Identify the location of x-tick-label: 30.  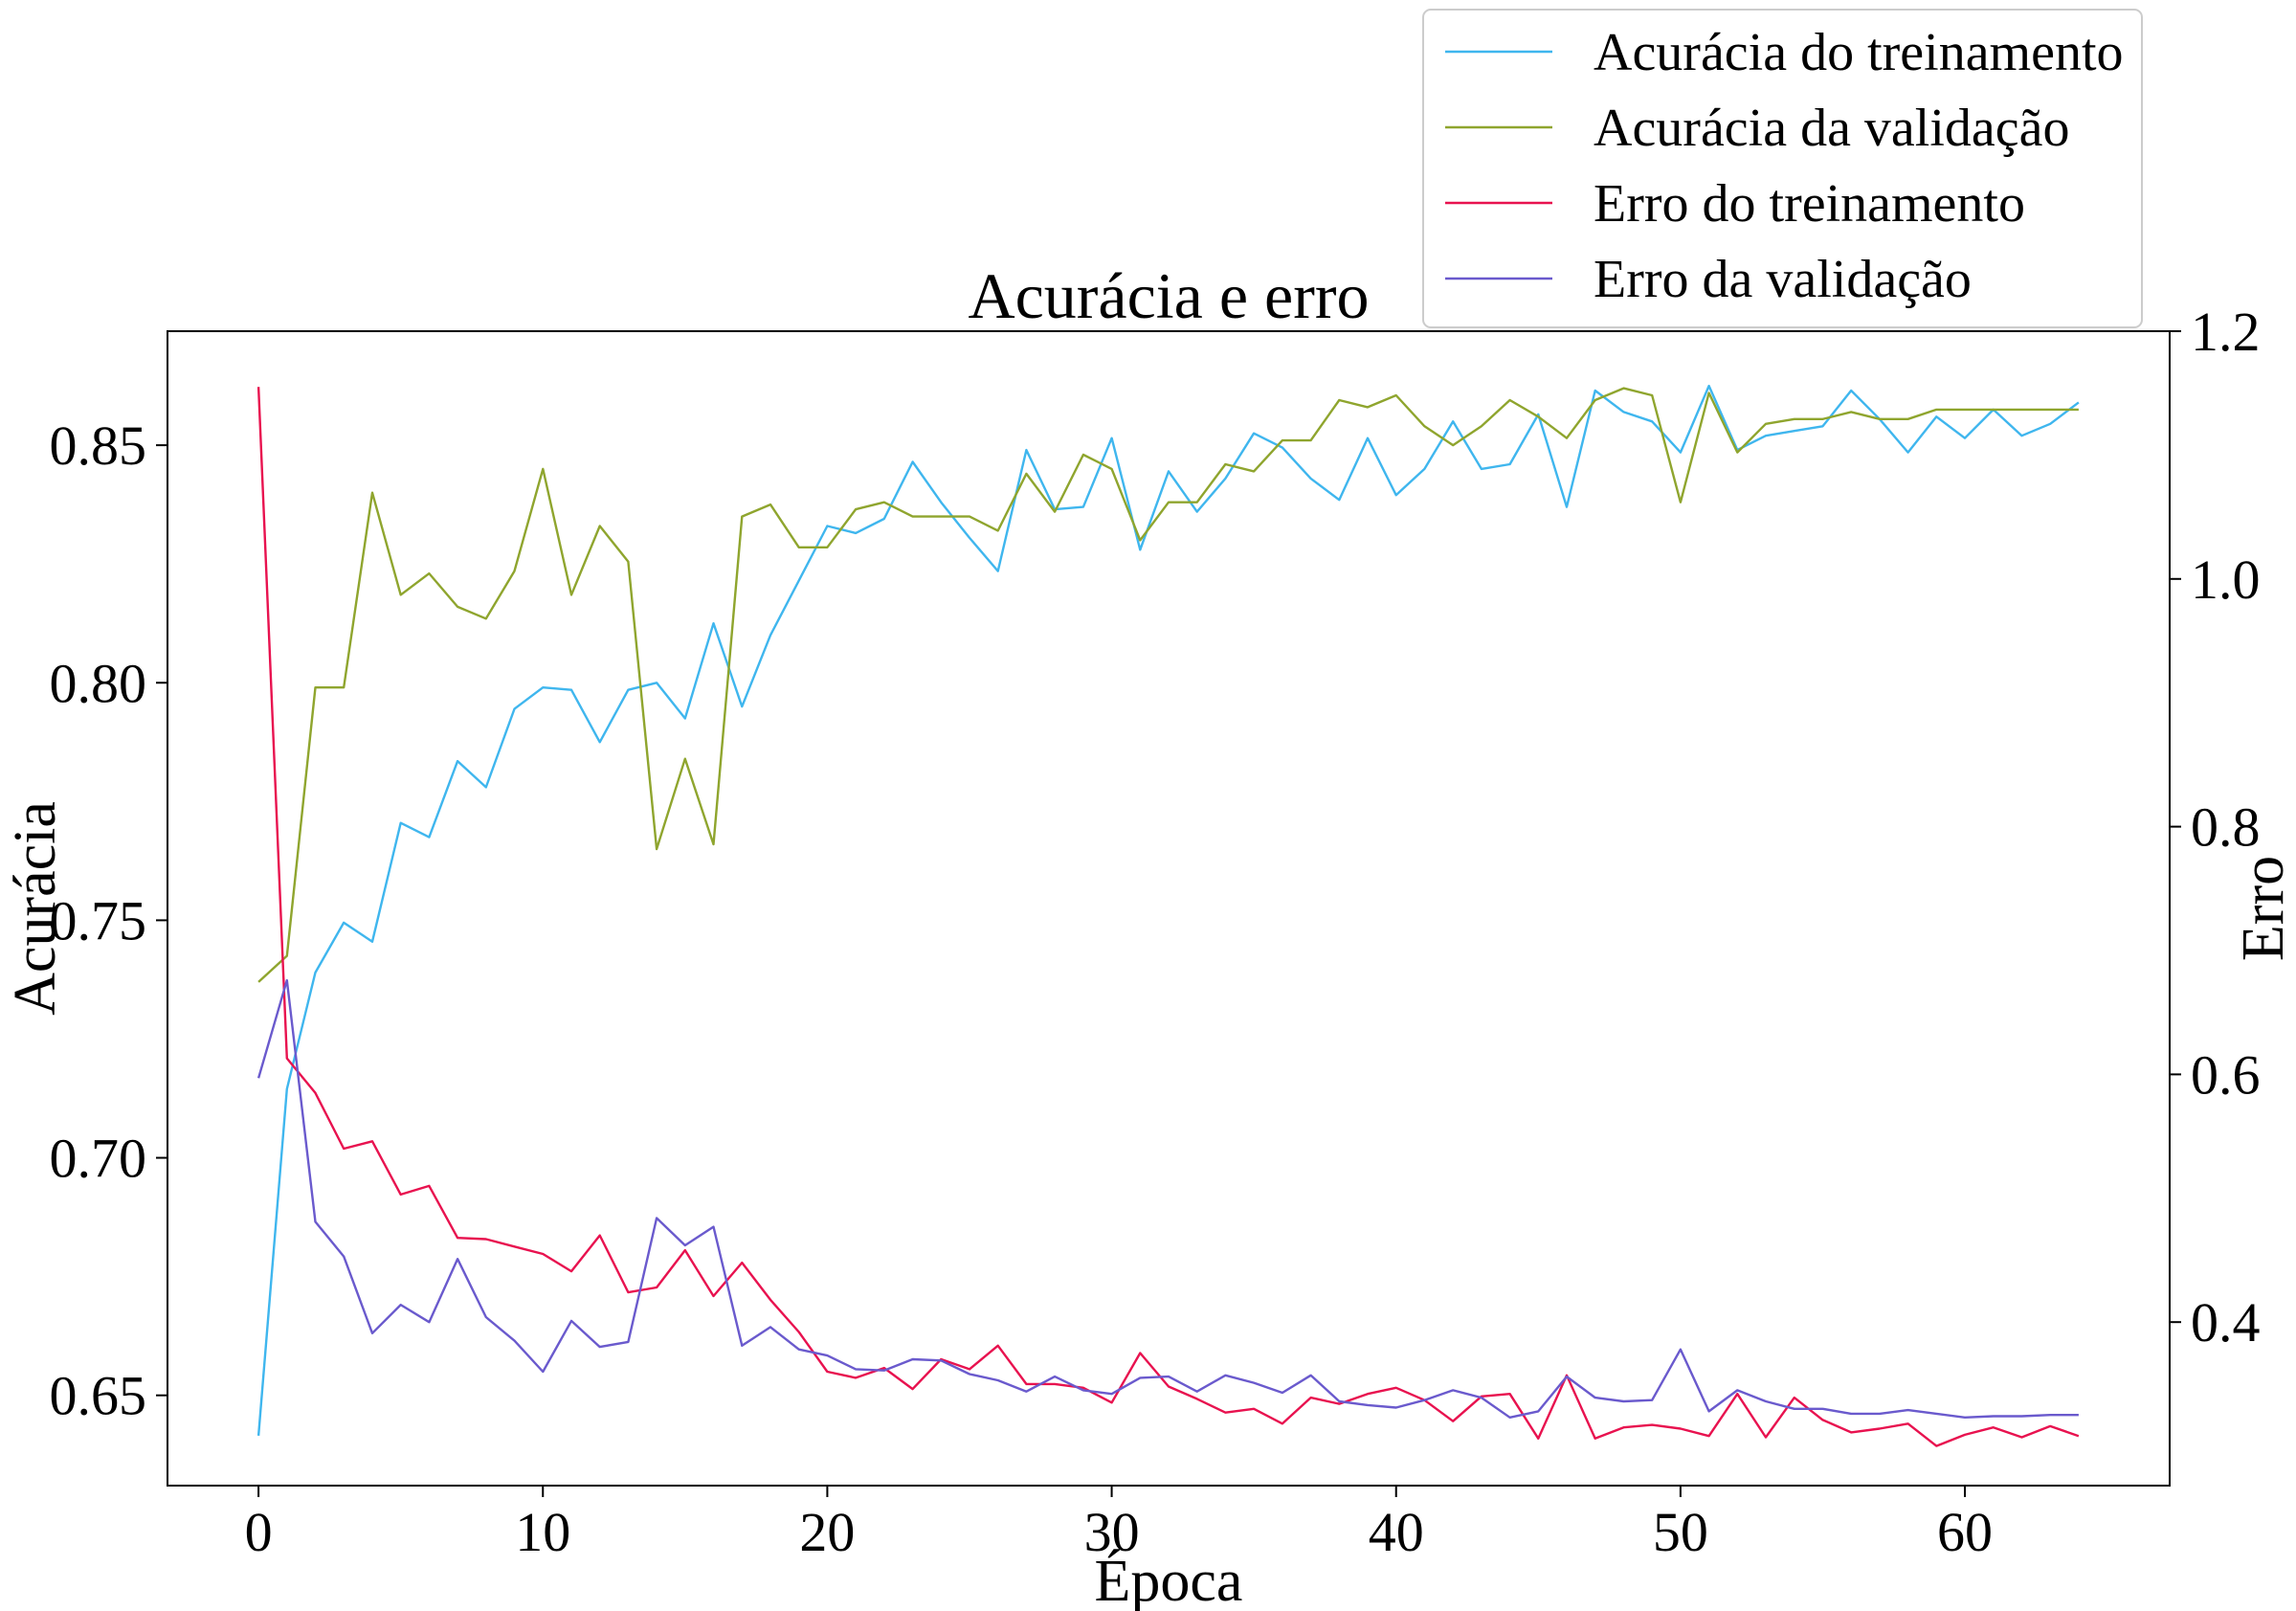
(1112, 1532).